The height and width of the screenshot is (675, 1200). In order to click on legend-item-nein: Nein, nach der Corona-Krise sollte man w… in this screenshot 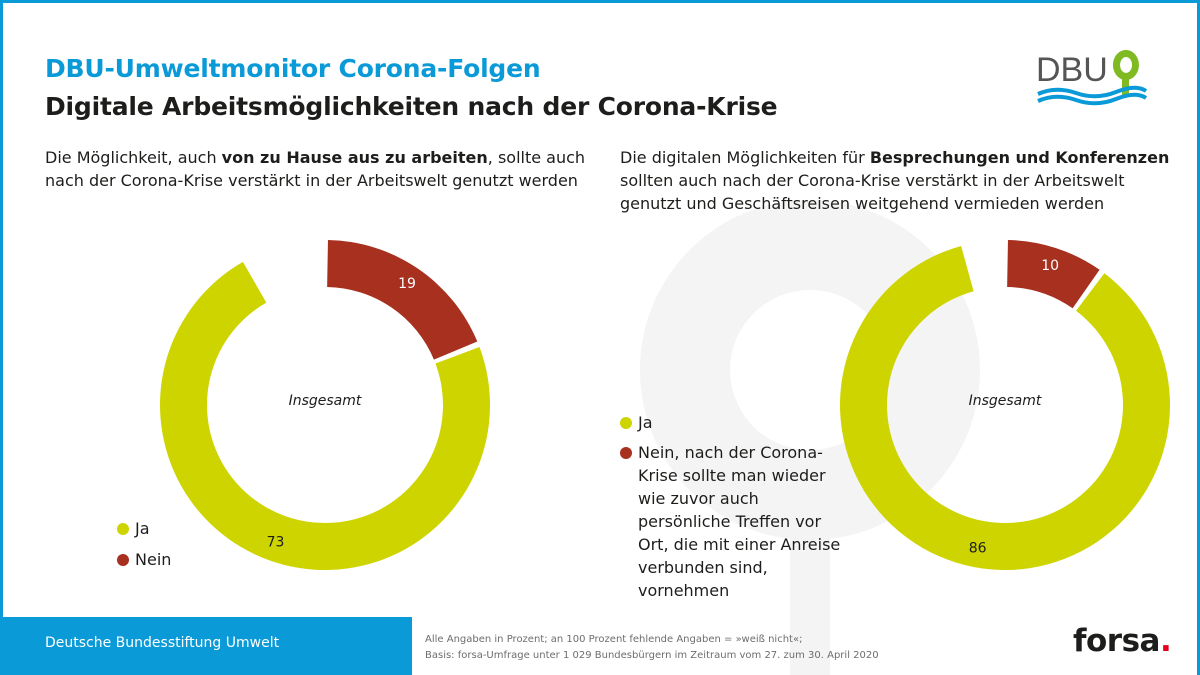, I will do `click(732, 521)`.